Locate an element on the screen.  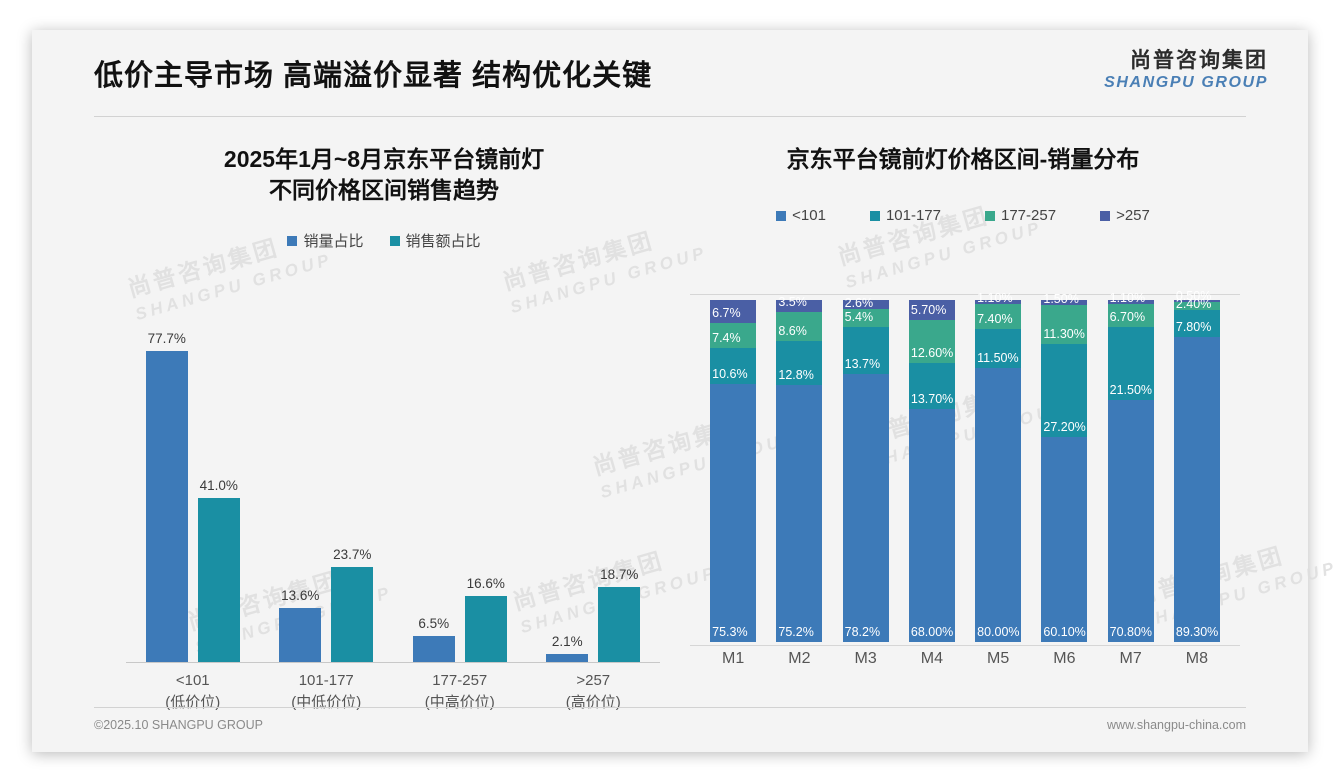
stack-segment-101-177: 13.70% is located at coordinates (931, 386).